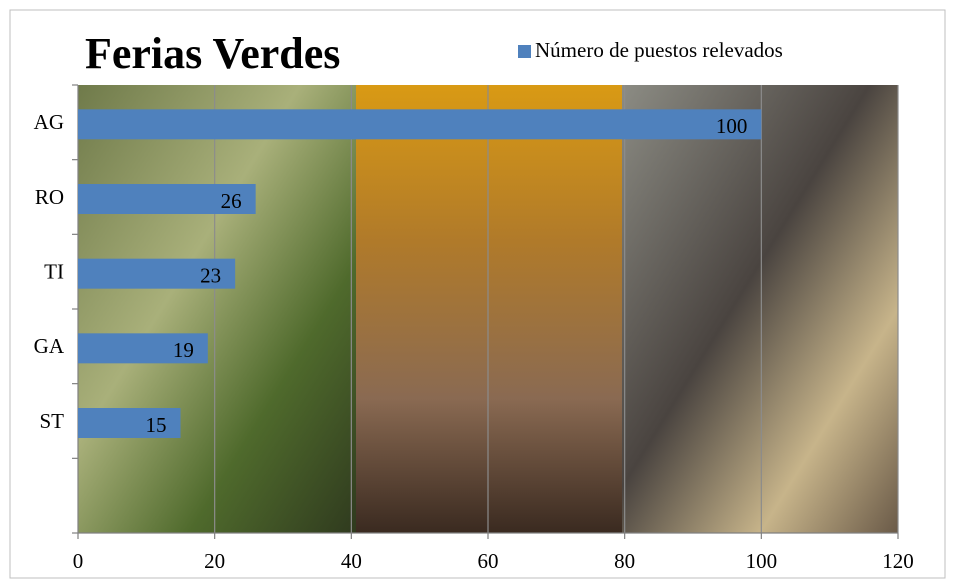  What do you see at coordinates (659, 50) in the screenshot?
I see `legend-label: Número de puestos relevados` at bounding box center [659, 50].